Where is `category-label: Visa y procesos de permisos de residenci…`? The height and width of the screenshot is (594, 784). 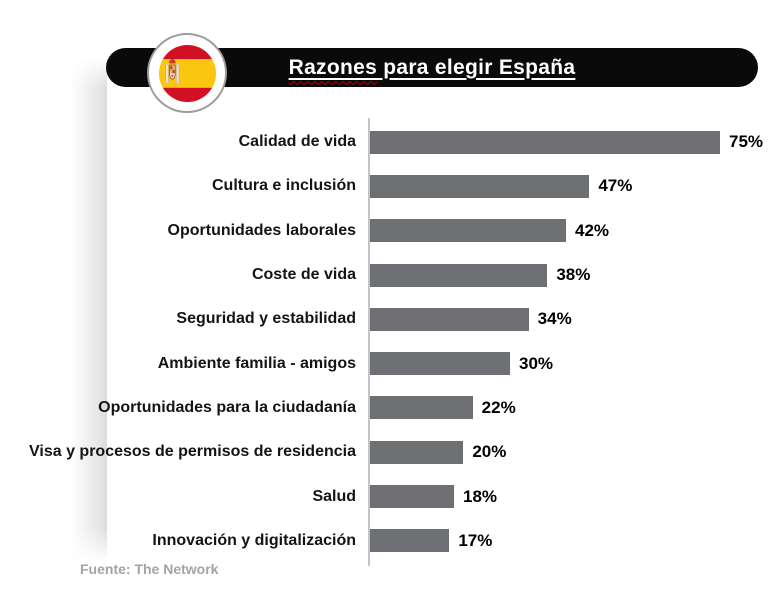 category-label: Visa y procesos de permisos de residenci… is located at coordinates (185, 452).